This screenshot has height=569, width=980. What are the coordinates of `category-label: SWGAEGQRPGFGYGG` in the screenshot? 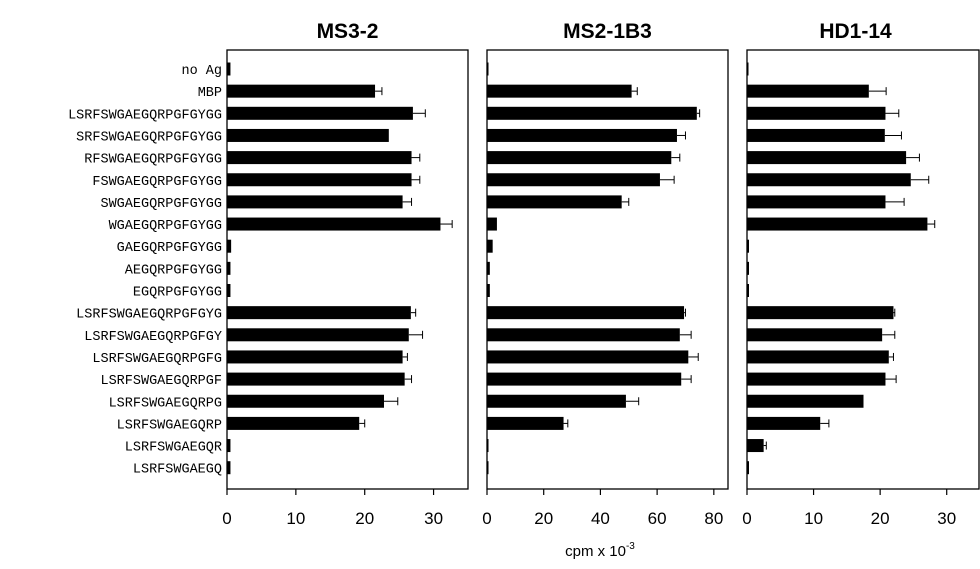 It's located at (161, 204).